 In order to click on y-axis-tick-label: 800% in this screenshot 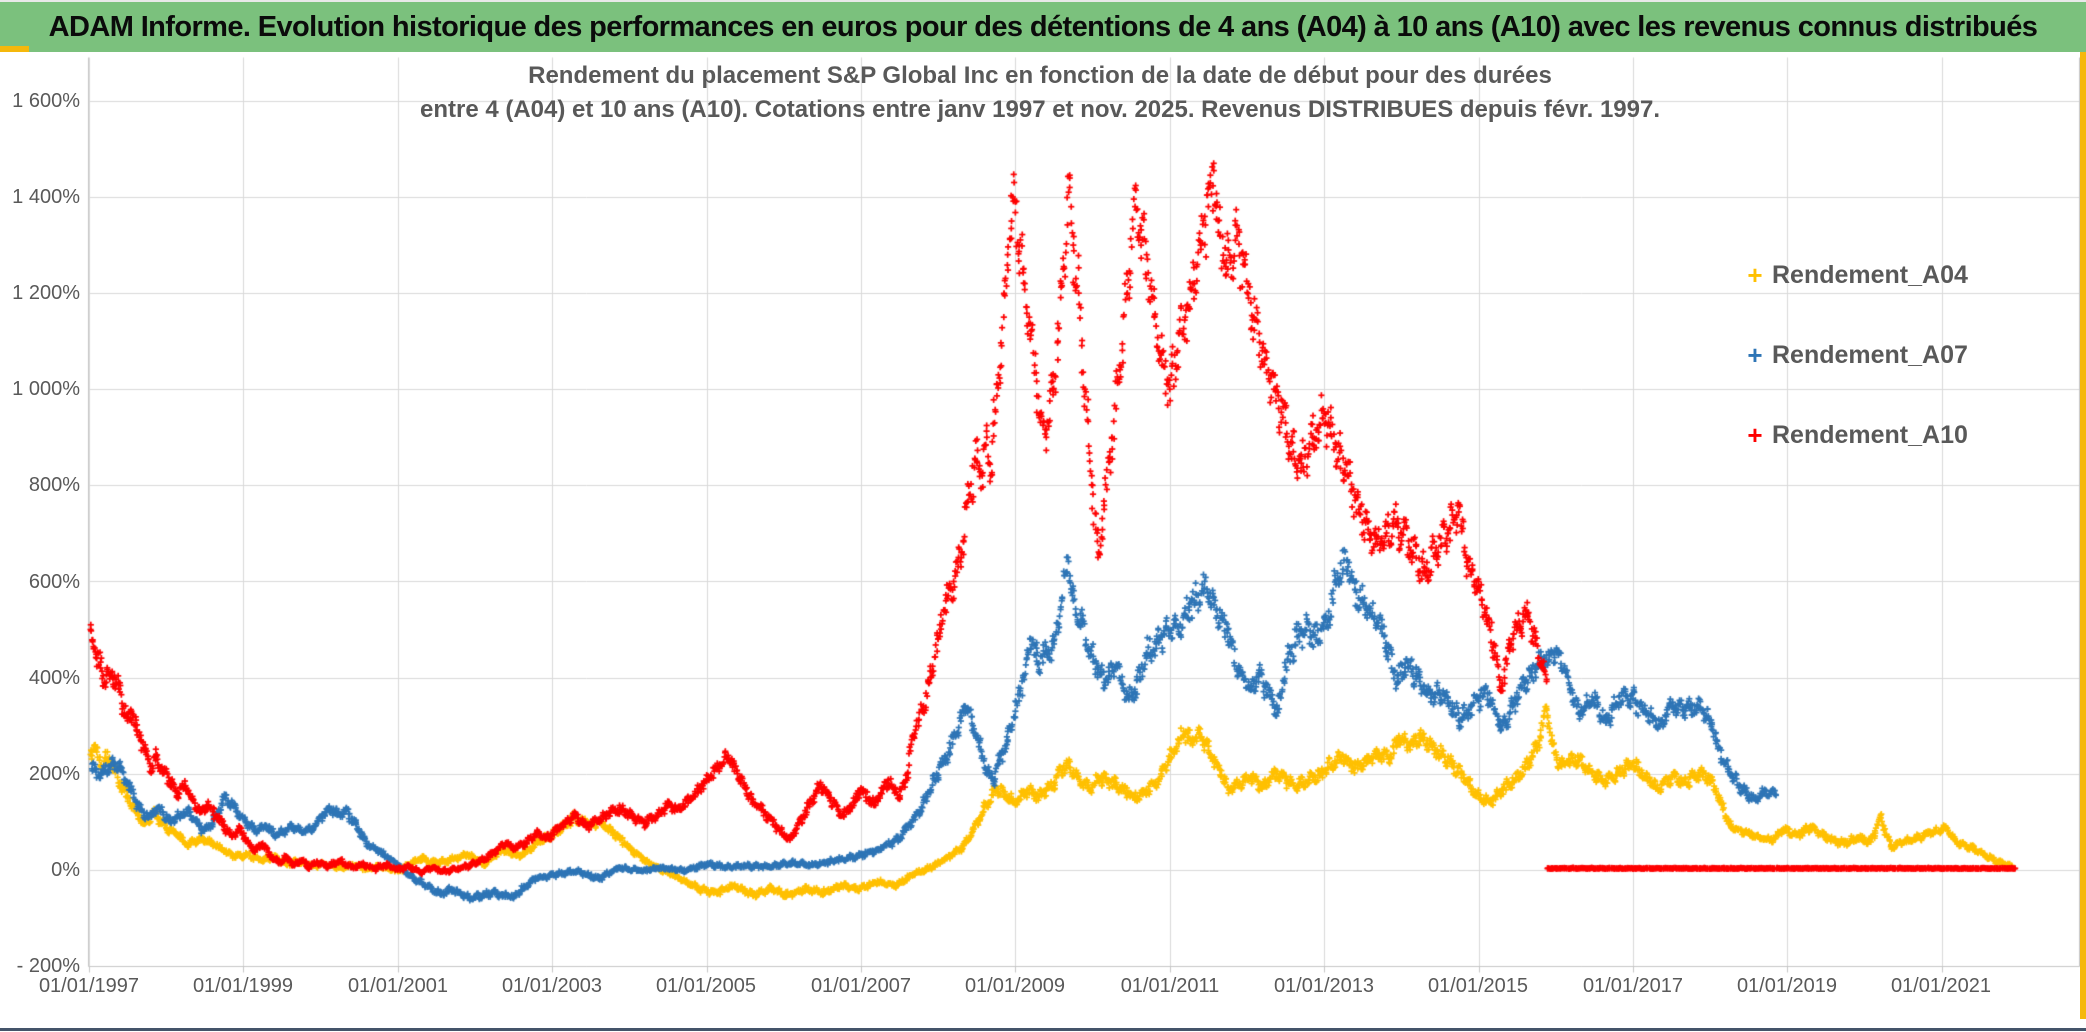, I will do `click(54, 485)`.